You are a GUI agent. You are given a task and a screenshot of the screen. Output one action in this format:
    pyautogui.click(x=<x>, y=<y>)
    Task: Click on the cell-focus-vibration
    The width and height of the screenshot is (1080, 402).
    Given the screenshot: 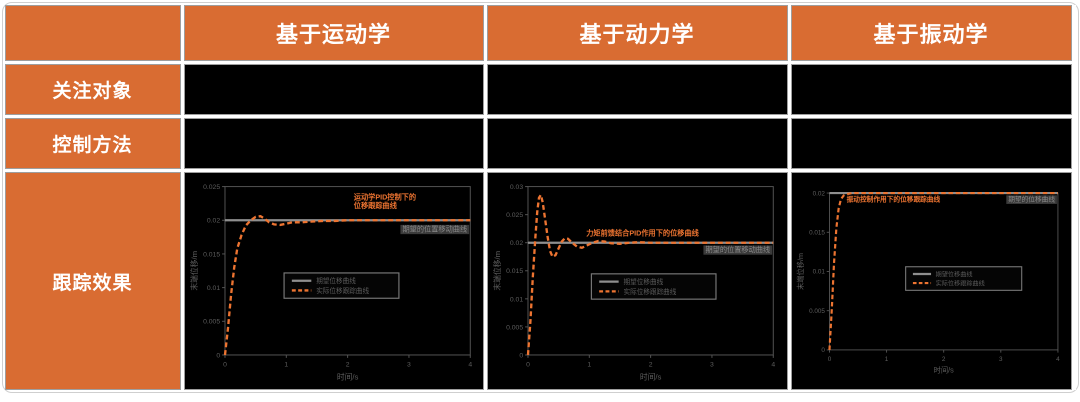 What is the action you would take?
    pyautogui.click(x=931, y=89)
    